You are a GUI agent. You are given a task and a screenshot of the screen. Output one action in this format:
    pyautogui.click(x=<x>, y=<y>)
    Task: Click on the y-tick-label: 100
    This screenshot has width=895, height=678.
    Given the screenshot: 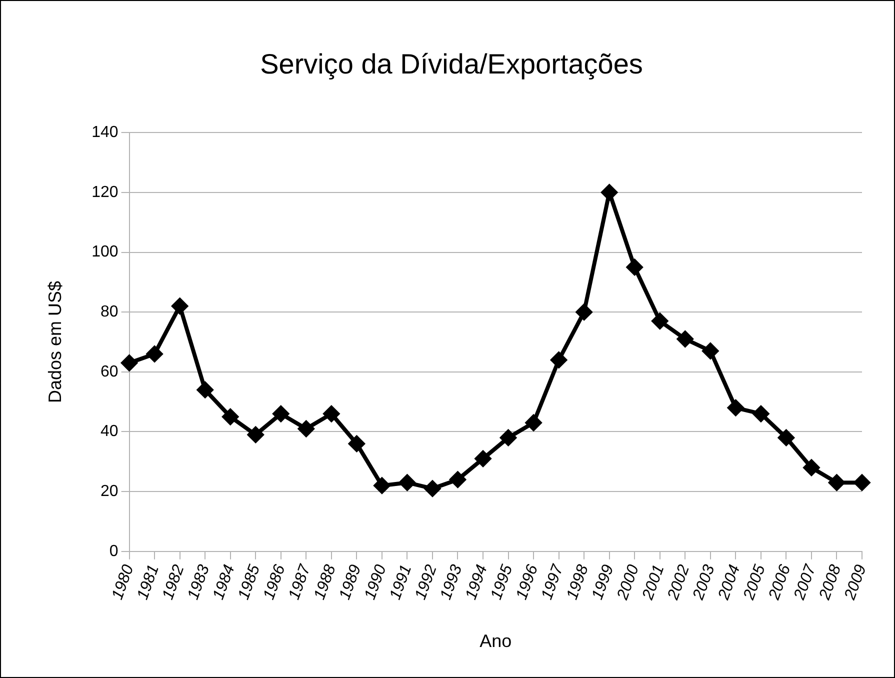 What is the action you would take?
    pyautogui.click(x=105, y=252)
    